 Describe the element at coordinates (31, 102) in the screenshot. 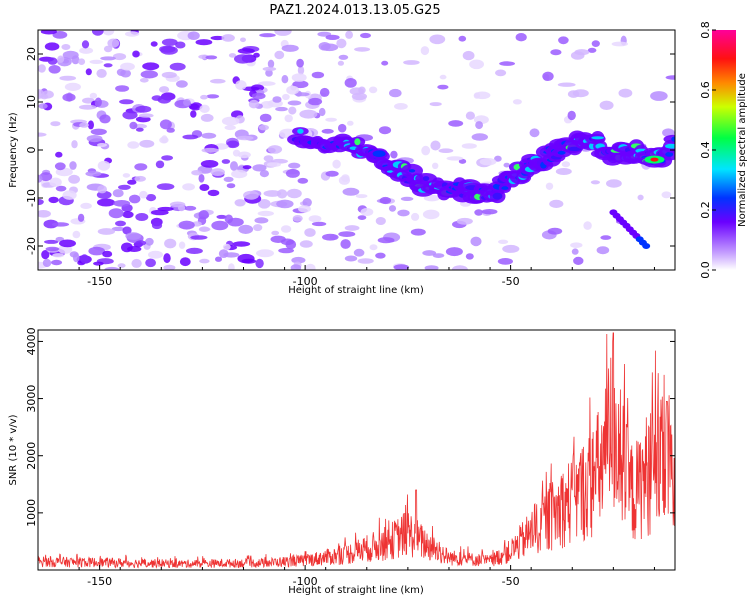

I see `heatmap-y-tick-label: 10` at that location.